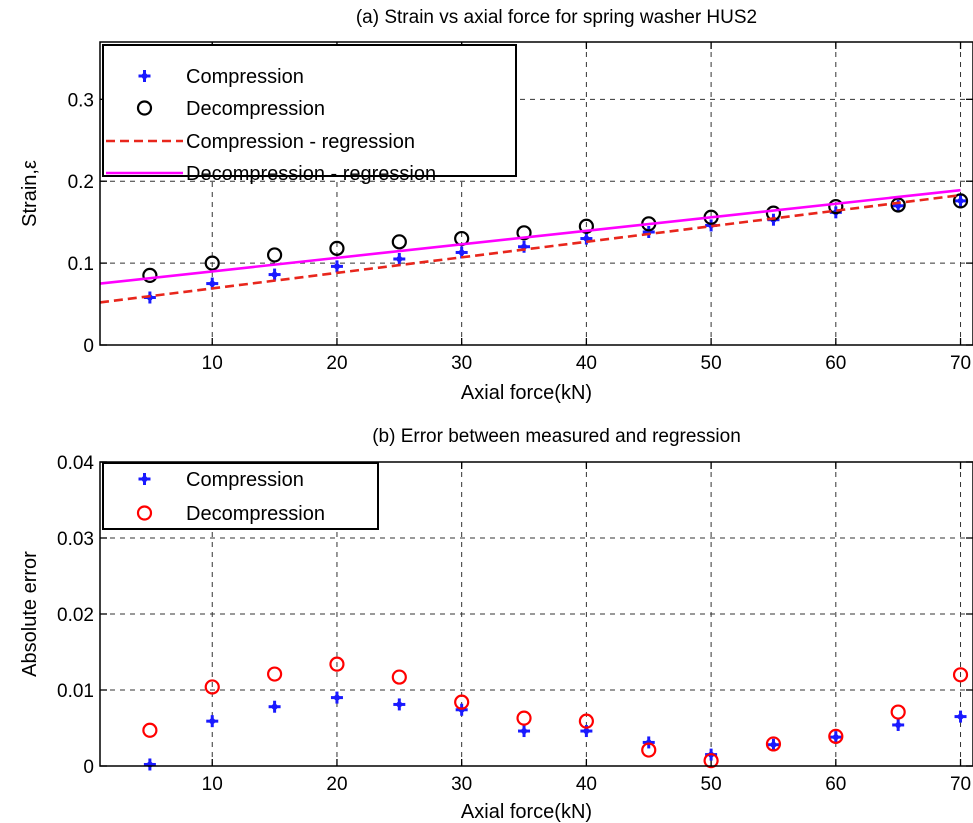 The image size is (973, 823). What do you see at coordinates (336, 784) in the screenshot?
I see `panel-b-xtick-label-1: 20` at bounding box center [336, 784].